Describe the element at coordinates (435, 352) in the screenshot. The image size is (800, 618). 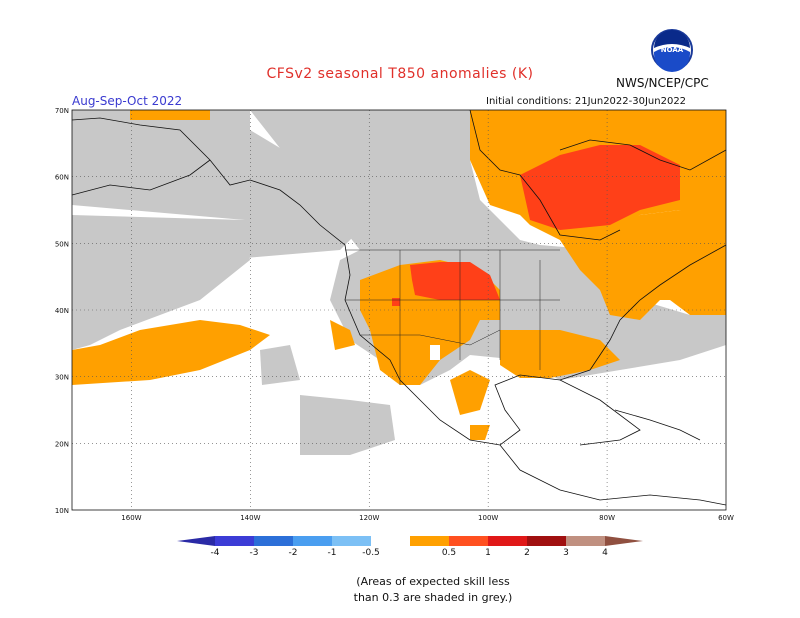
I see `white-gap` at that location.